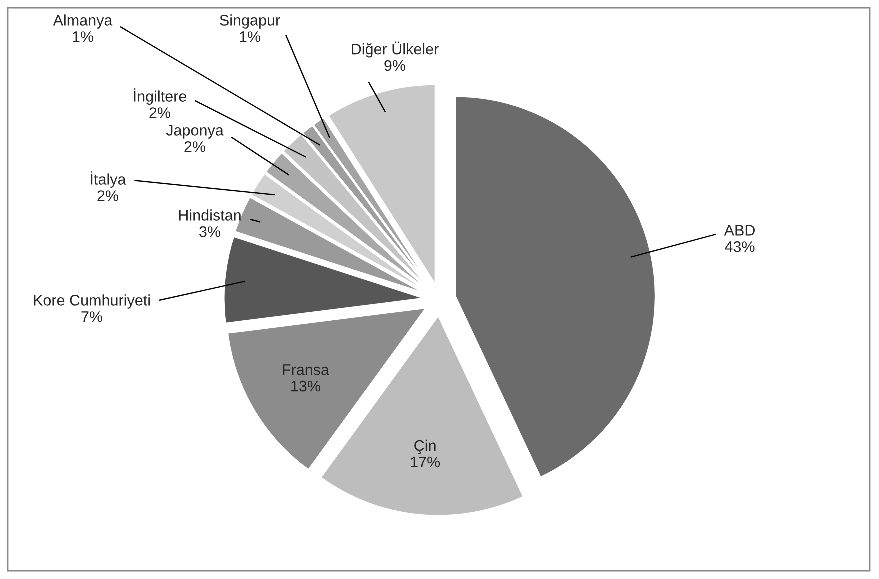 The height and width of the screenshot is (579, 879). Describe the element at coordinates (395, 66) in the screenshot. I see `data-label: 9%` at that location.